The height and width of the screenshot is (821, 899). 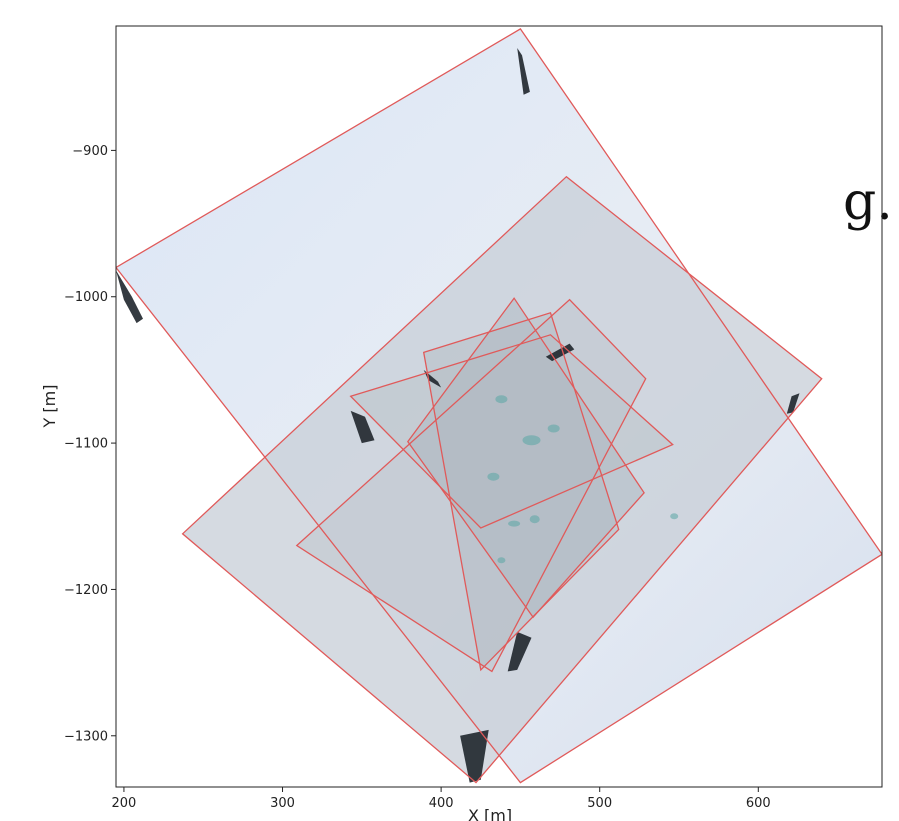 I want to click on x-tick-label-200: 200, so click(x=124, y=803).